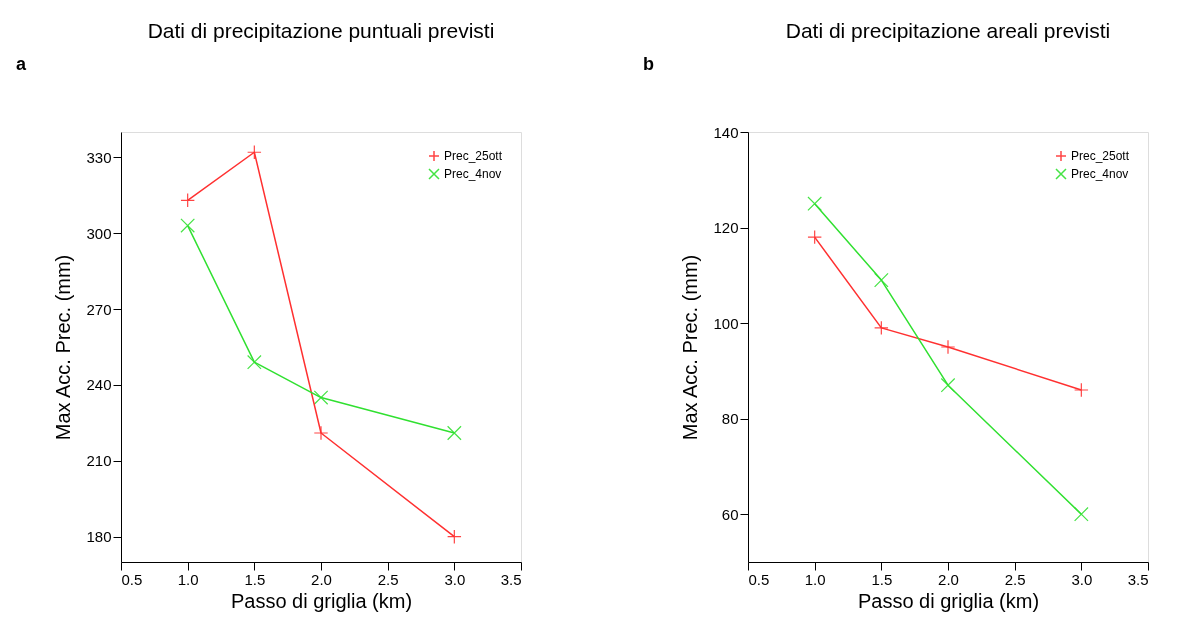 This screenshot has height=626, width=1202. I want to click on chart-title: Dati di precipitazione areali previsti, so click(948, 30).